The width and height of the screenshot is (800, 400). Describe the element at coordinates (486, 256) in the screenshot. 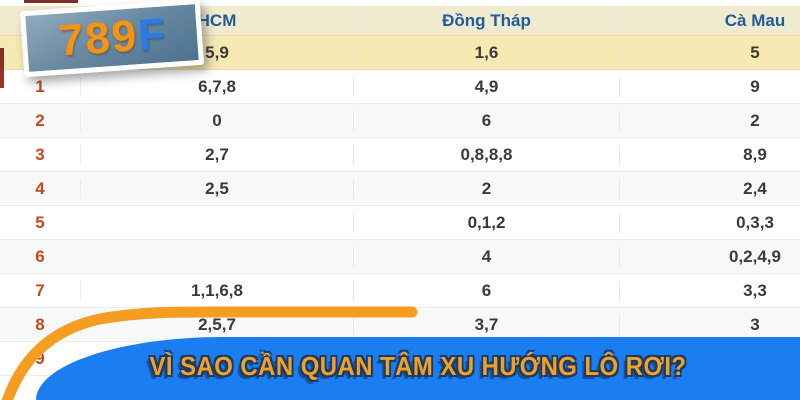

I see `cell-dong-thap: 4` at that location.